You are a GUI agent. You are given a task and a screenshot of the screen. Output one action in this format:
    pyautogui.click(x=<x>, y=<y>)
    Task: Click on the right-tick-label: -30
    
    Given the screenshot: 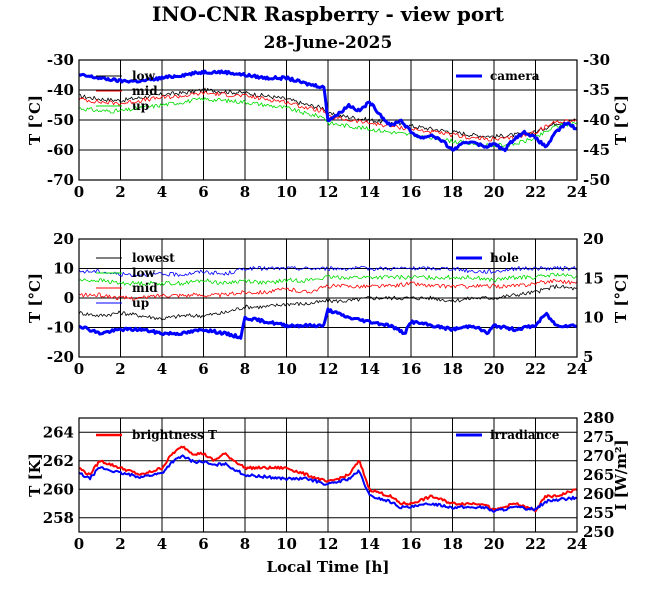 What is the action you would take?
    pyautogui.click(x=596, y=60)
    